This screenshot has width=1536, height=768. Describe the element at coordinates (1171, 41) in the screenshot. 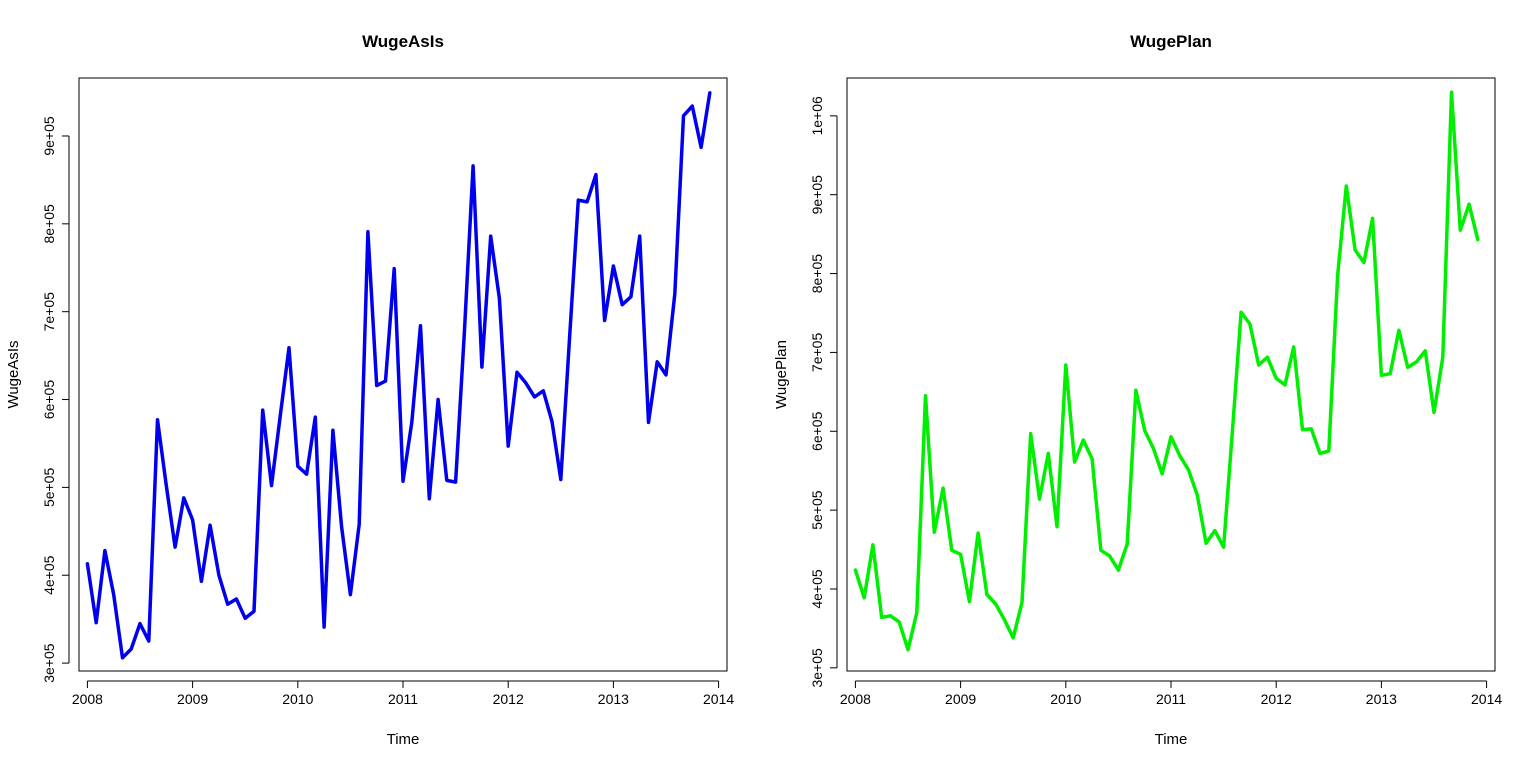

I see `chart-title: WugePlan` at that location.